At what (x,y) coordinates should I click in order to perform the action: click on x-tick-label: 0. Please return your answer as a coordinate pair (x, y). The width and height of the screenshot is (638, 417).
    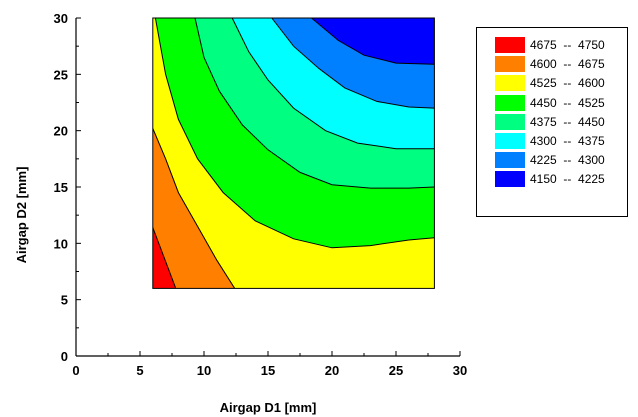
    Looking at the image, I should click on (75, 370).